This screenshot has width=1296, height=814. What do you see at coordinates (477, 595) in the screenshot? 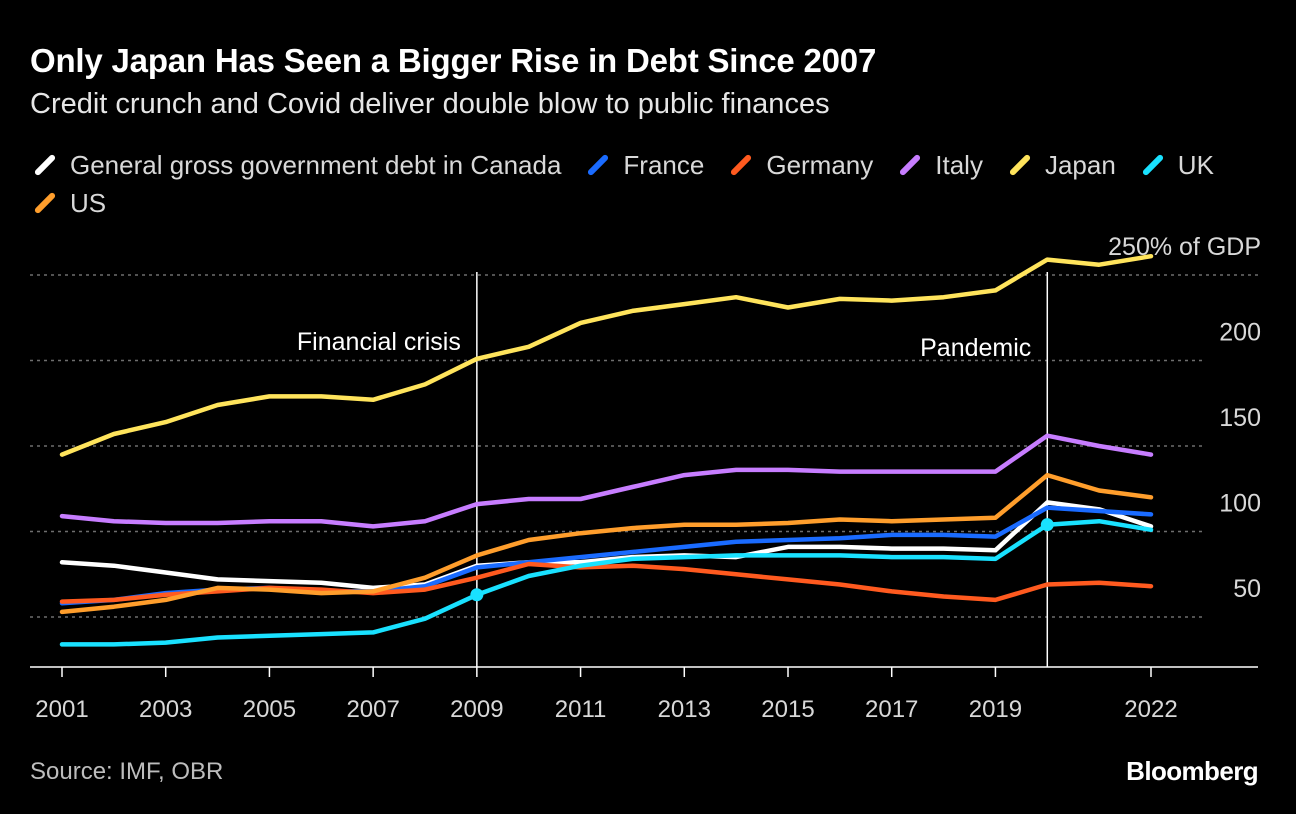
I see `highlight-point-uk-2009` at bounding box center [477, 595].